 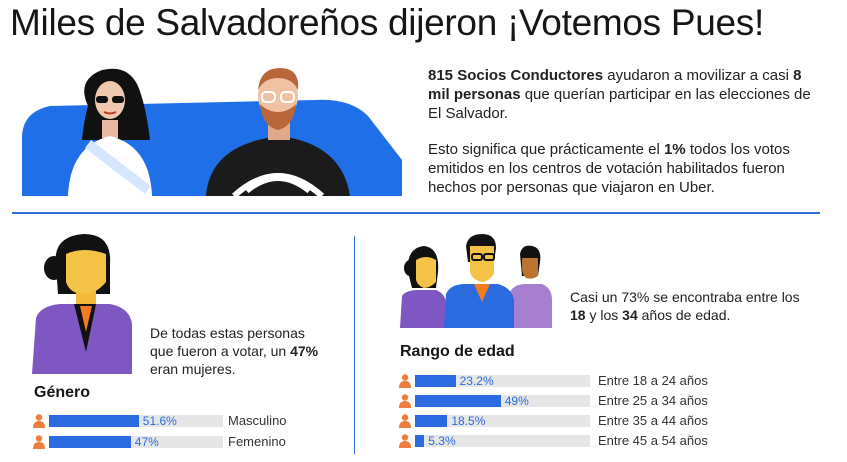 I want to click on car-illustration, so click(x=212, y=132).